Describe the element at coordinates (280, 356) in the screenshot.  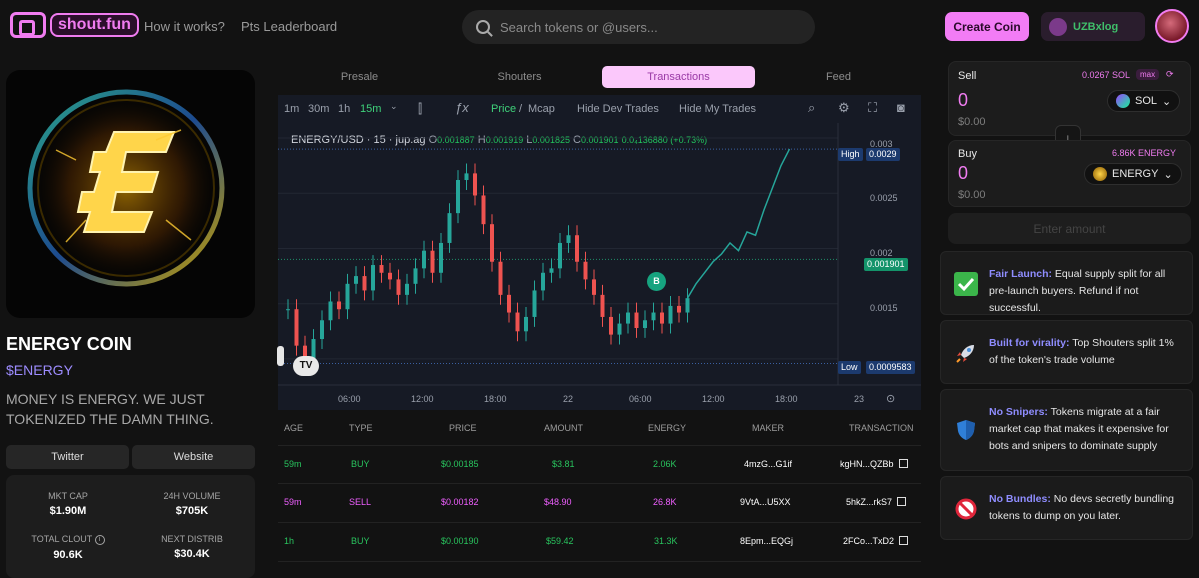
I see `collapse-handle` at that location.